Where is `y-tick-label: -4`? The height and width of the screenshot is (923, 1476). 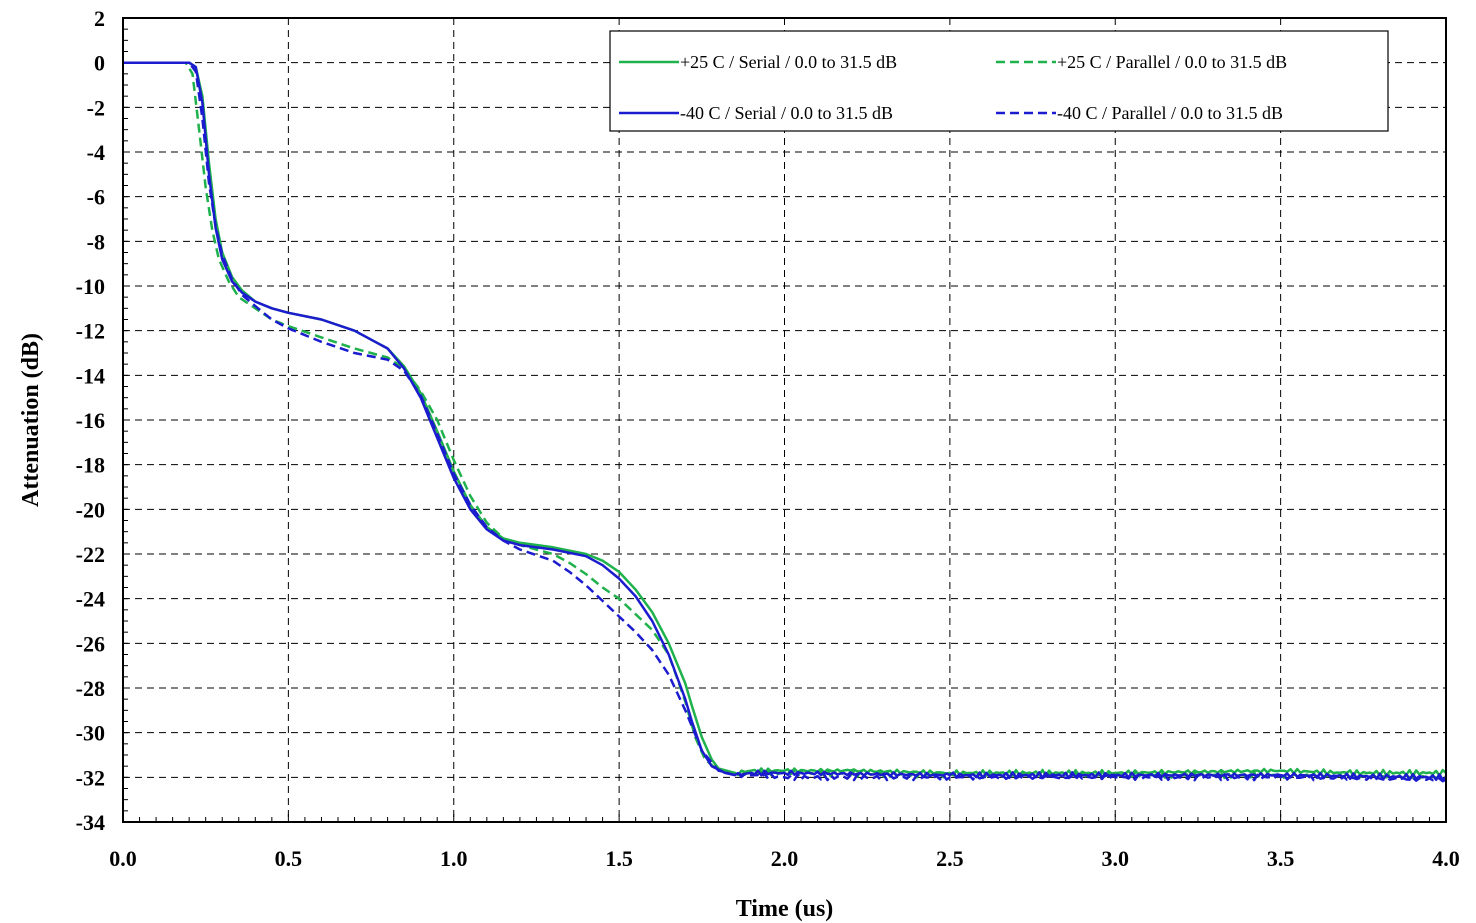
y-tick-label: -4 is located at coordinates (96, 152).